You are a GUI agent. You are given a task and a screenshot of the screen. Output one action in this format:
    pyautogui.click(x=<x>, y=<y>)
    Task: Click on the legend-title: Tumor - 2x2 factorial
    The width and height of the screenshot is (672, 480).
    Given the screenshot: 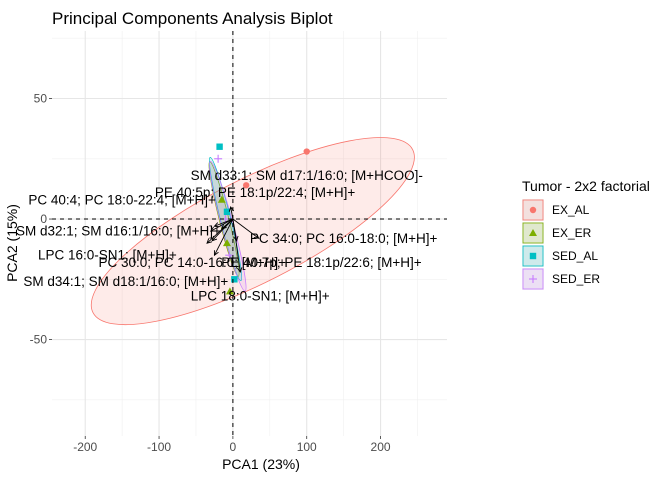 What is the action you would take?
    pyautogui.click(x=586, y=186)
    